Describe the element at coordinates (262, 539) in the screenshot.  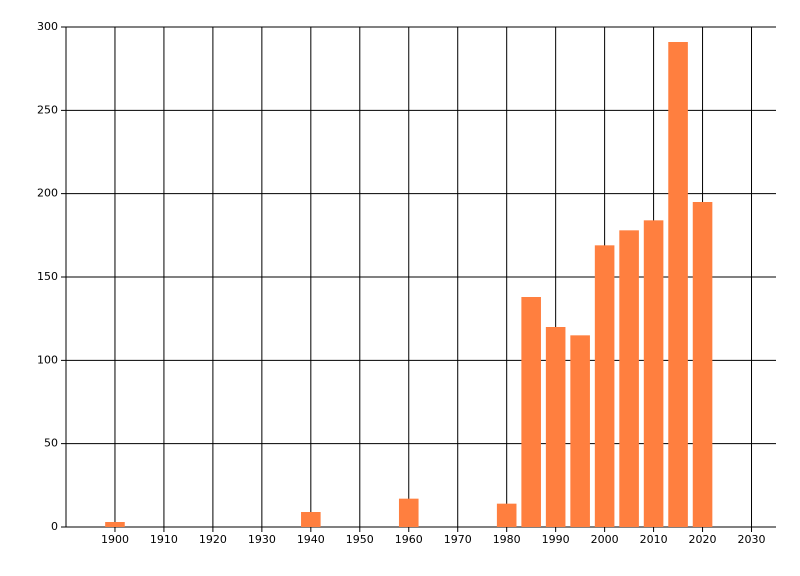
I see `x-tick-label: 1930` at that location.